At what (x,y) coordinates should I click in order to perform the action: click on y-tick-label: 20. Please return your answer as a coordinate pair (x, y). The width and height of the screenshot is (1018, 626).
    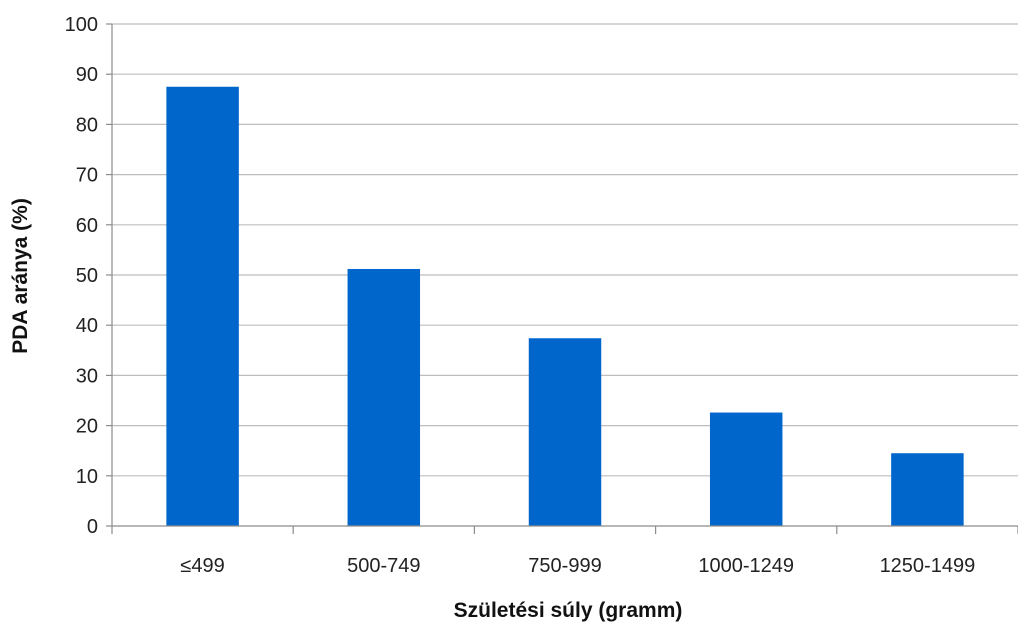
    Looking at the image, I should click on (87, 427).